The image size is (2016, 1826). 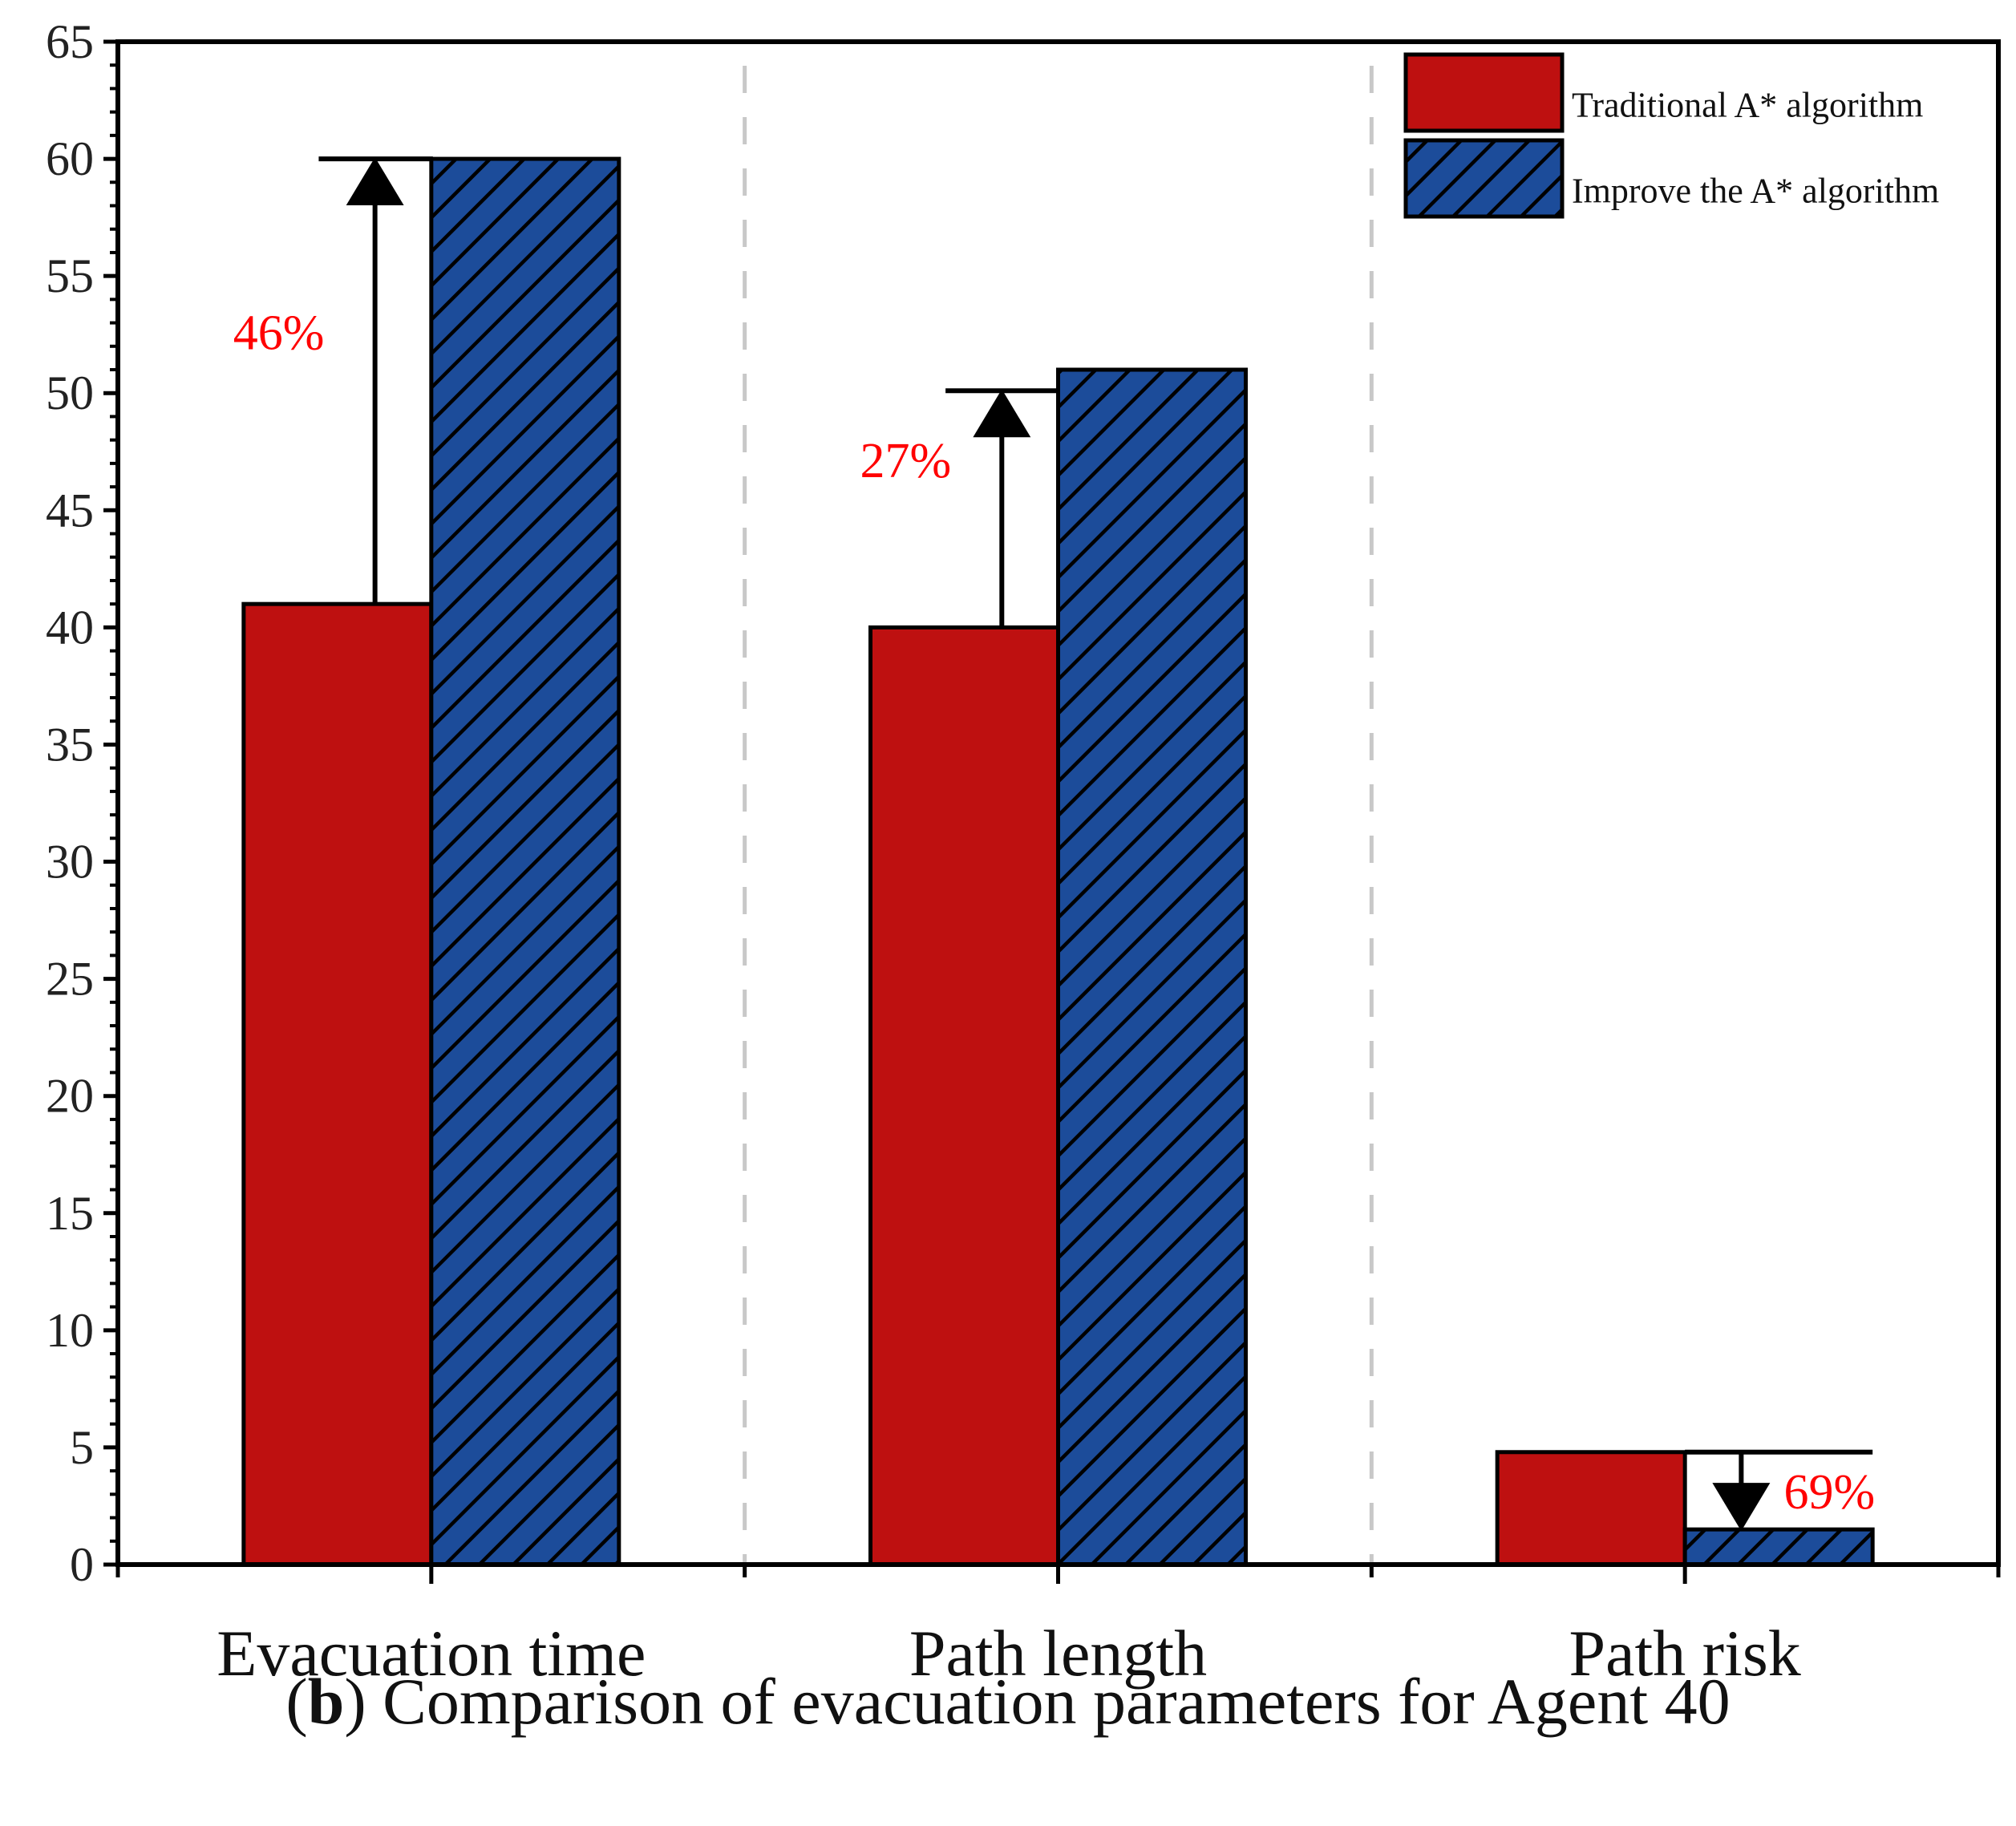 I want to click on x-category-label: Path length, so click(x=1058, y=1653).